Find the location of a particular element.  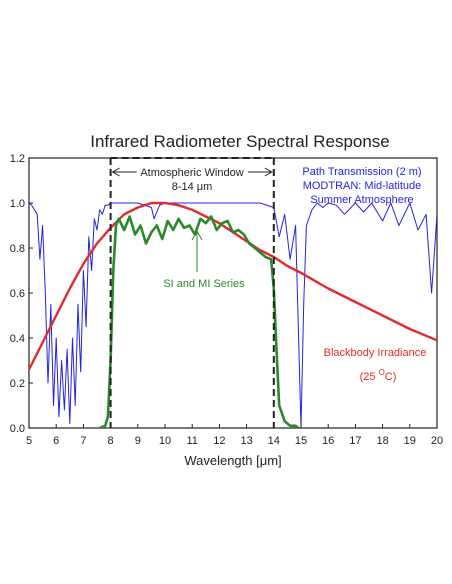

x-tick-label: 6 is located at coordinates (56, 441).